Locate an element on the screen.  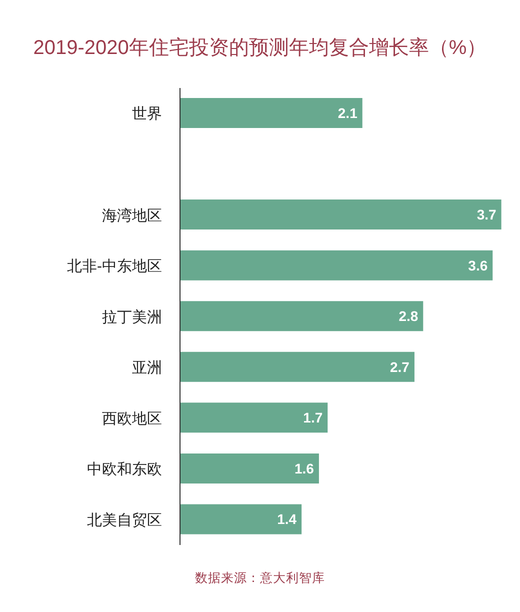
y-tick-label: 北美自贸区 is located at coordinates (124, 520).